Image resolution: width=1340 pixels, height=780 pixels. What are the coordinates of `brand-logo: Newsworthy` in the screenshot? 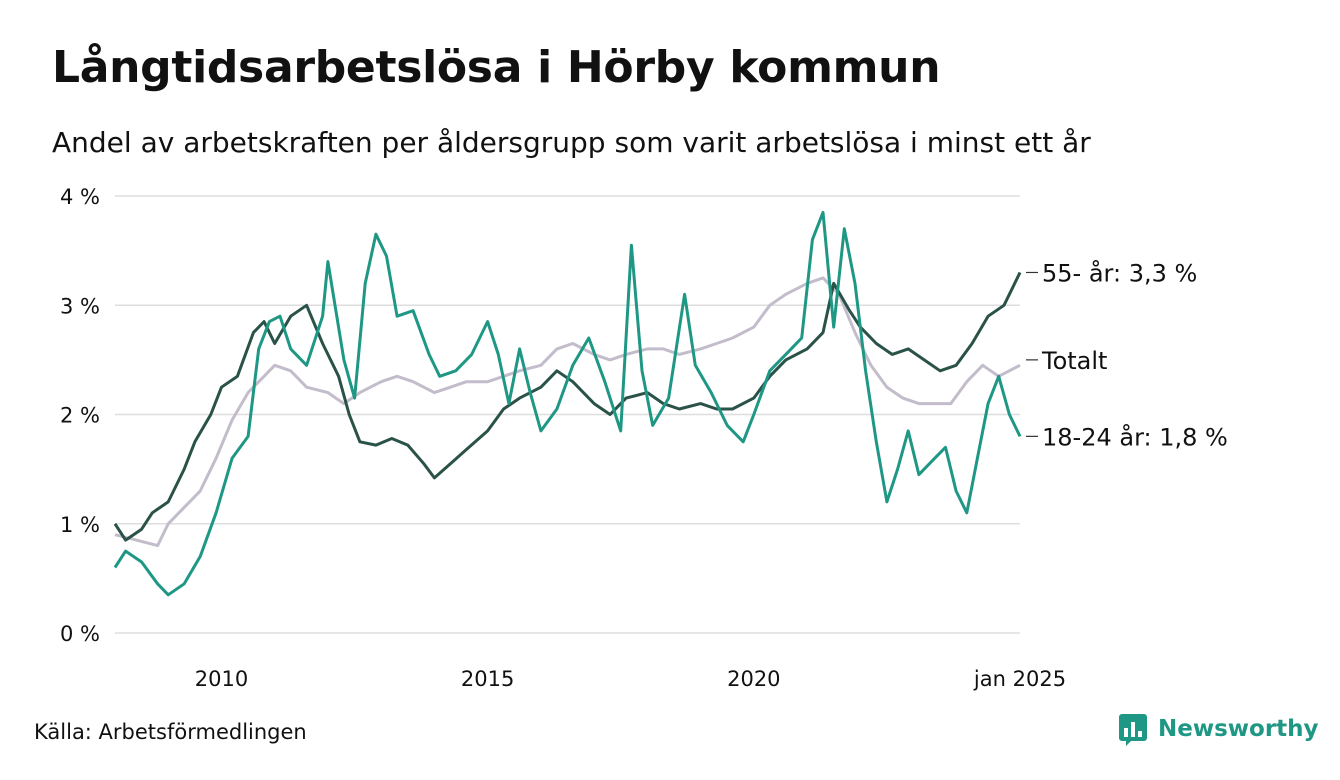 It's located at (1218, 729).